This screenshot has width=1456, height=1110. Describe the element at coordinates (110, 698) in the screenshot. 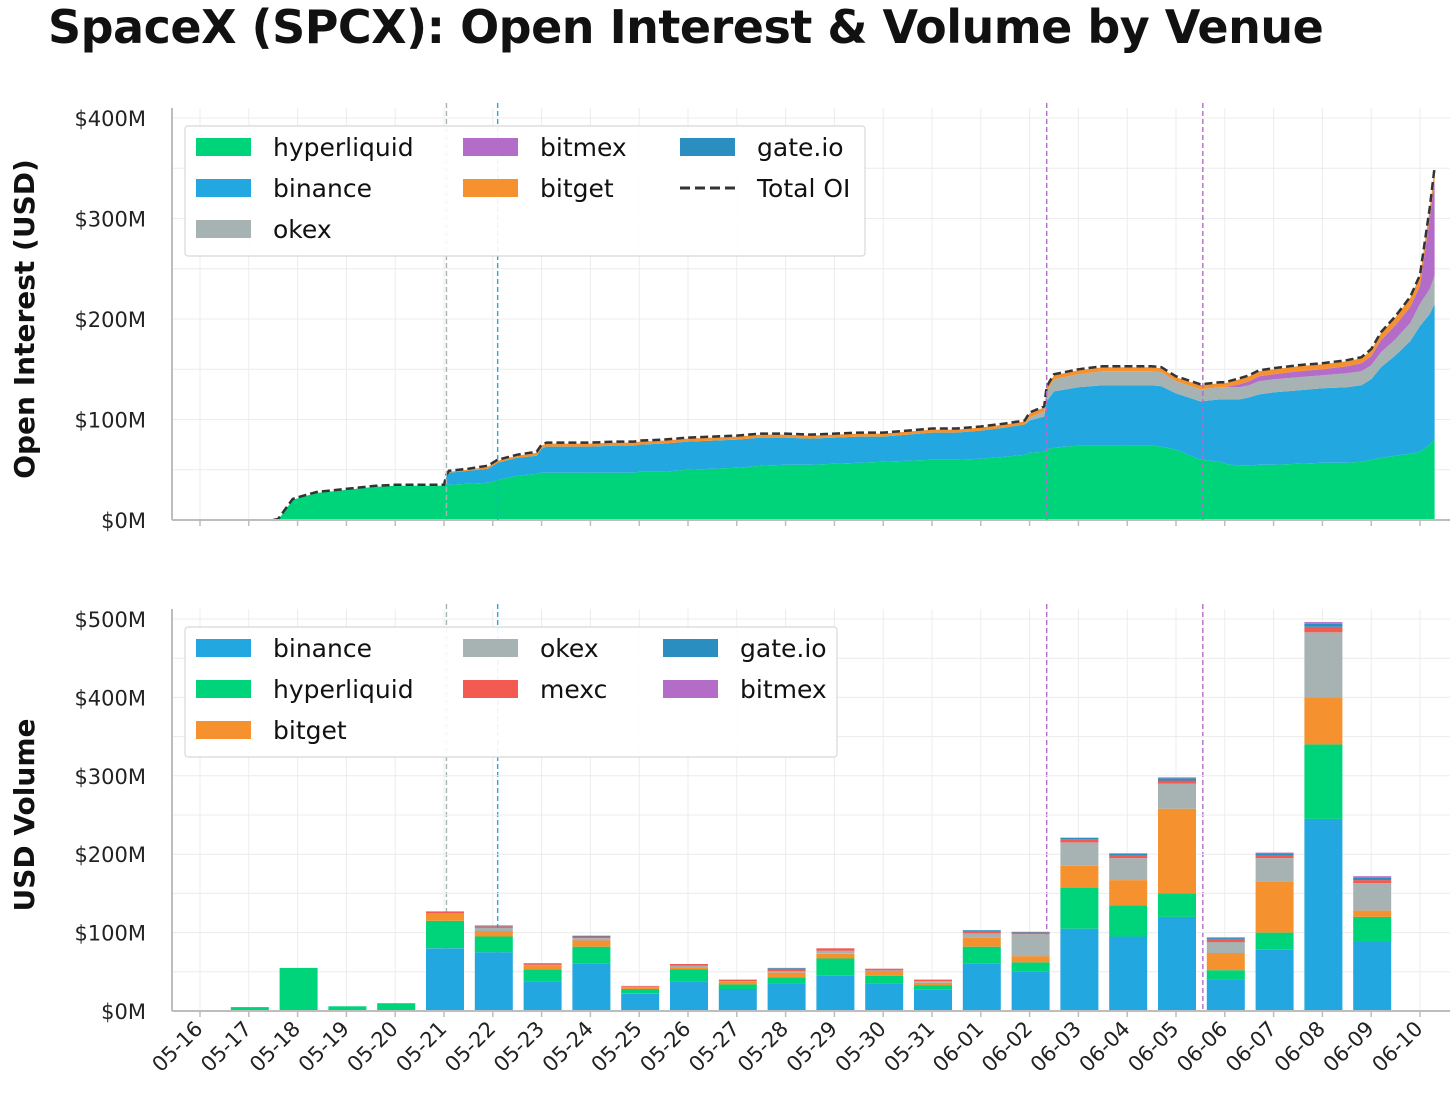

I see `y-tick-label: $400M` at that location.